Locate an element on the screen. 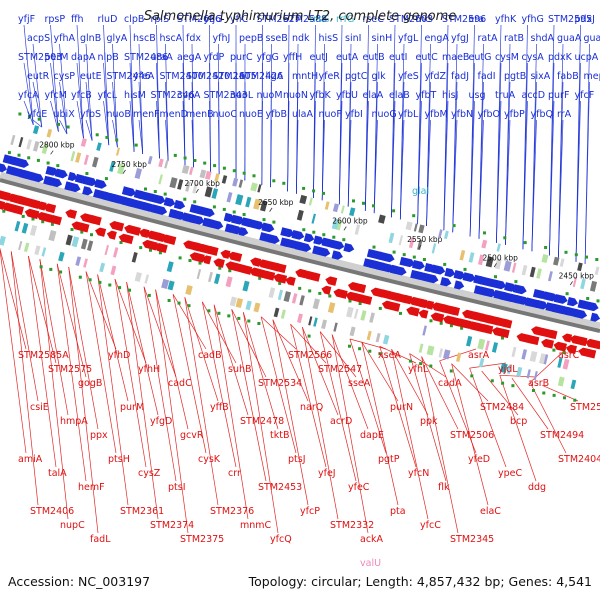 This screenshot has width=600, height=600. reverse-gene-label: STM2508 is located at coordinates (585, 407).